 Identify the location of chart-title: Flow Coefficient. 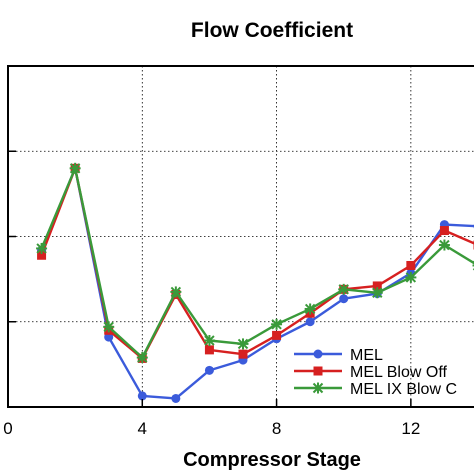
(272, 30).